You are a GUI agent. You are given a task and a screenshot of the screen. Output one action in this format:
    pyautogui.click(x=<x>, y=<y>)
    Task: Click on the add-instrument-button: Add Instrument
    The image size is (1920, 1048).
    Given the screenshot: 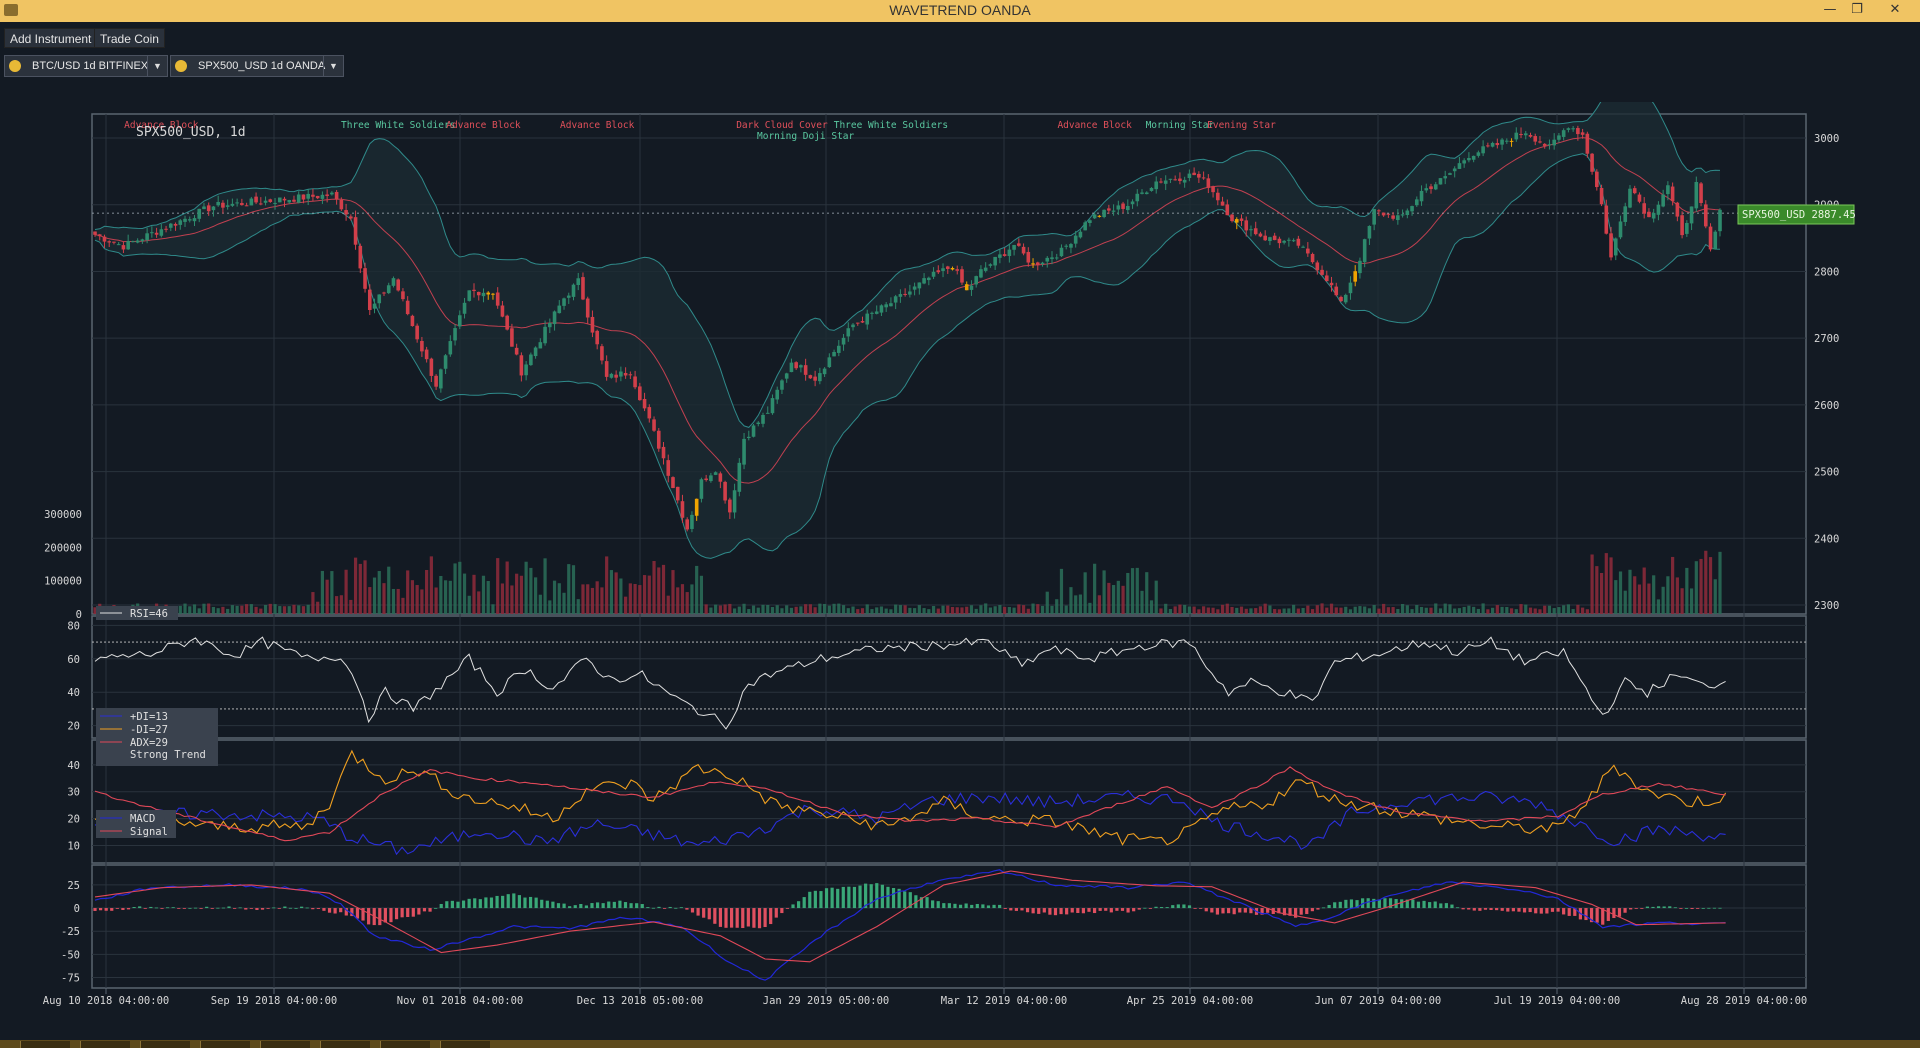 What is the action you would take?
    pyautogui.click(x=51, y=38)
    